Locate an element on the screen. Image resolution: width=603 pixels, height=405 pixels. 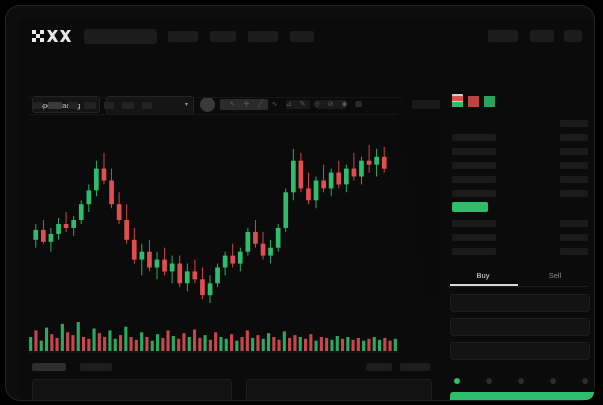
ruler-icon: ⊿ is located at coordinates (288, 104).